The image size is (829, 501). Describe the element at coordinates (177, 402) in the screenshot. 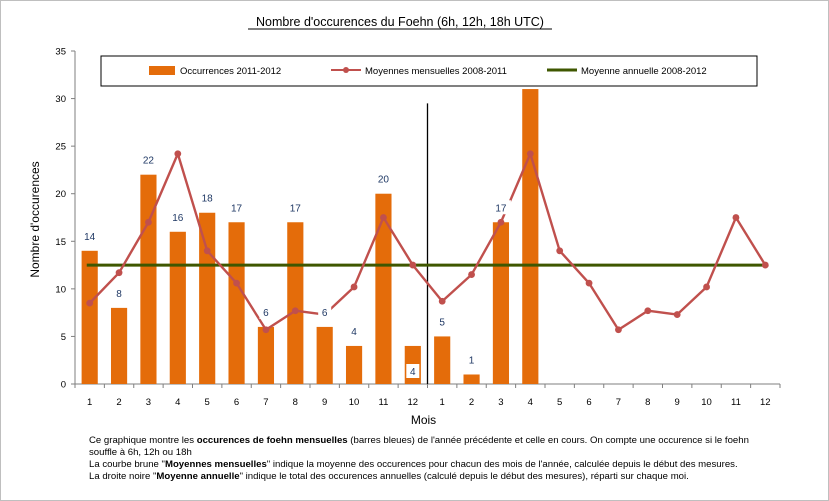

I see `x-tick-label: 4` at that location.